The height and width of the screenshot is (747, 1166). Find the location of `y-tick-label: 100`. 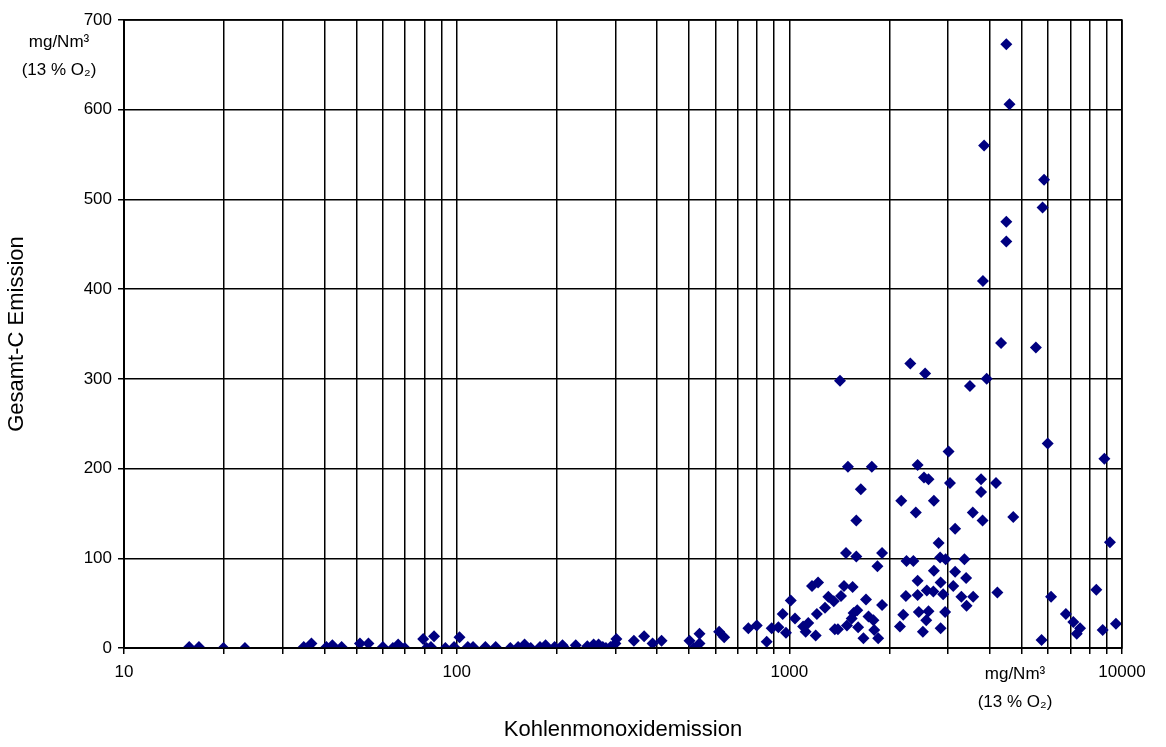

y-tick-label: 100 is located at coordinates (97, 557).